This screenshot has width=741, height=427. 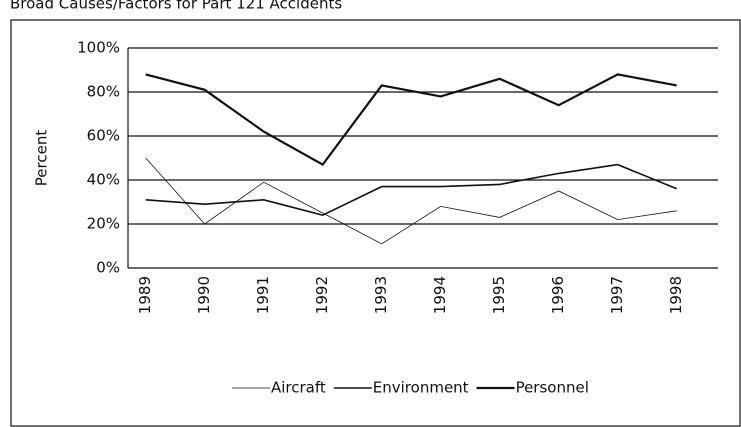 I want to click on x-tick-label: 1991, so click(x=263, y=295).